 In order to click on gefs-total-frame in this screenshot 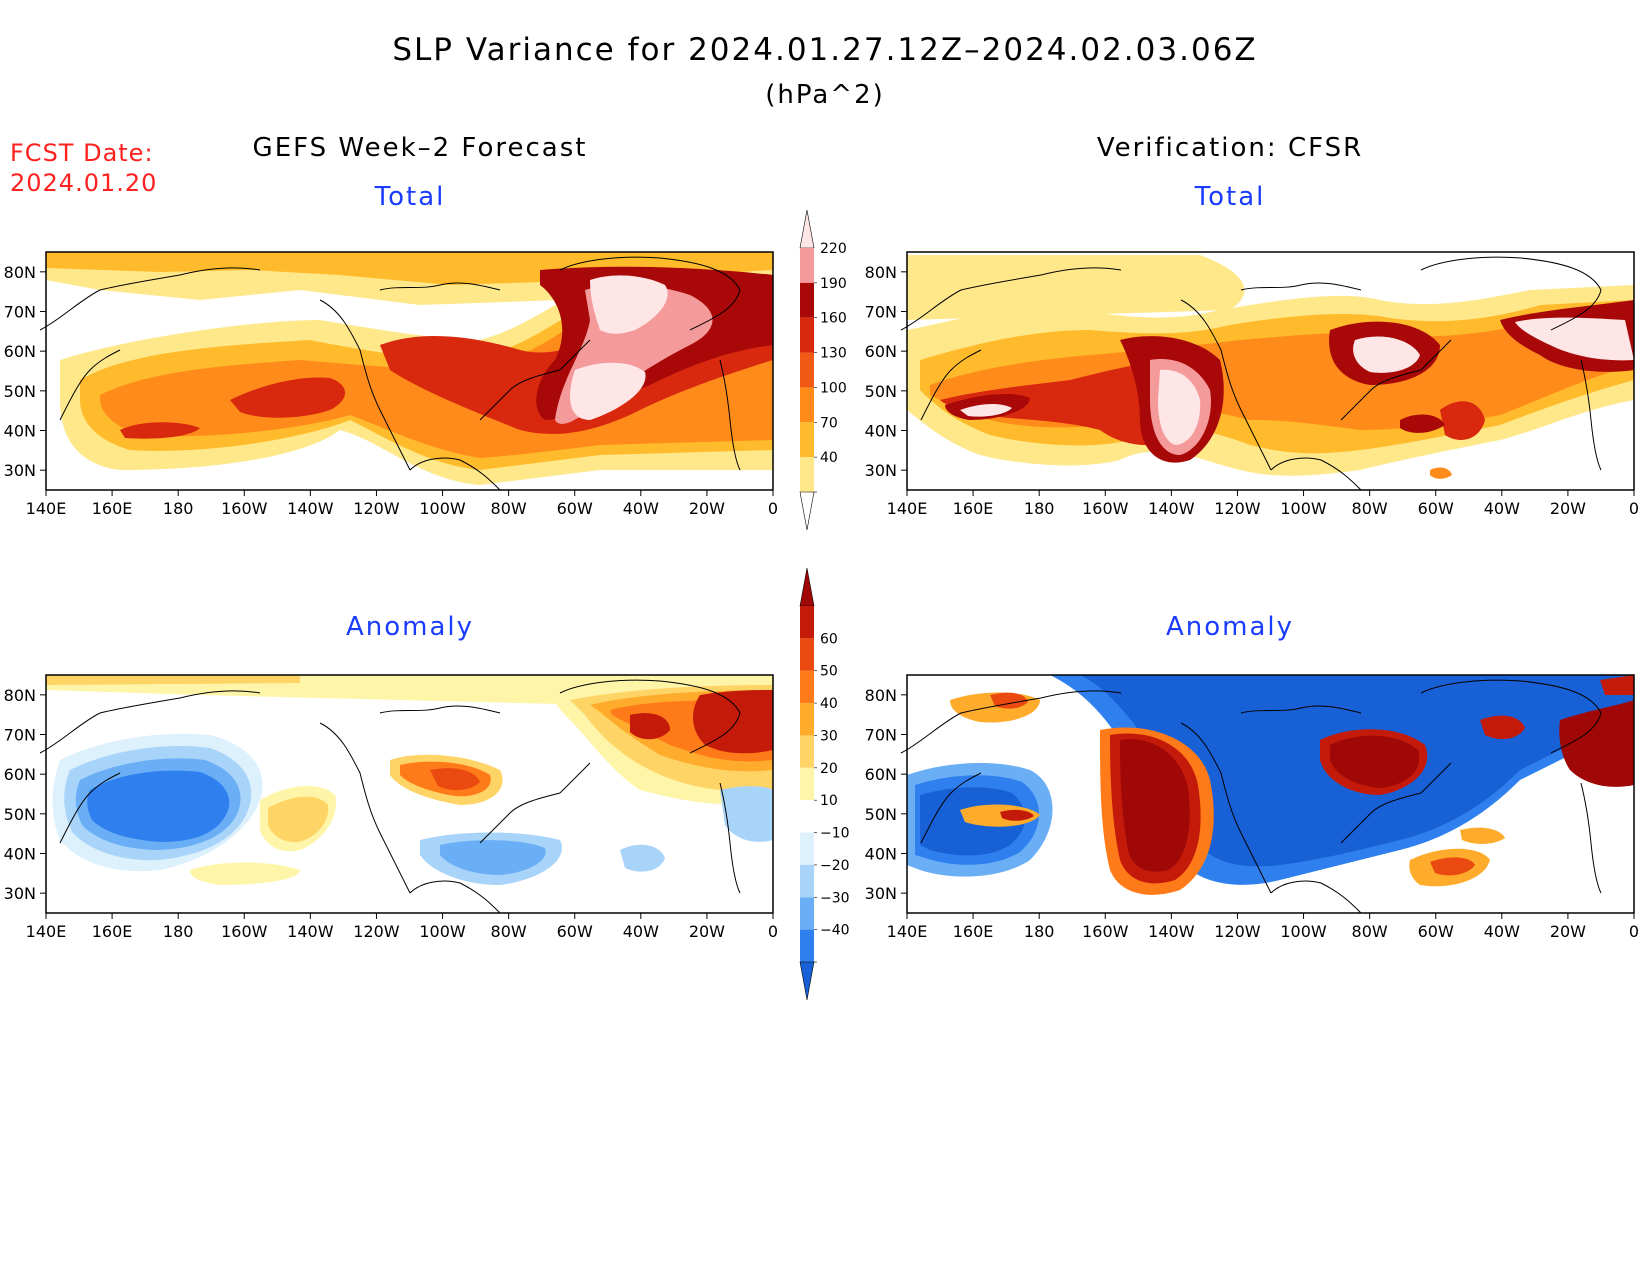, I will do `click(409, 371)`.